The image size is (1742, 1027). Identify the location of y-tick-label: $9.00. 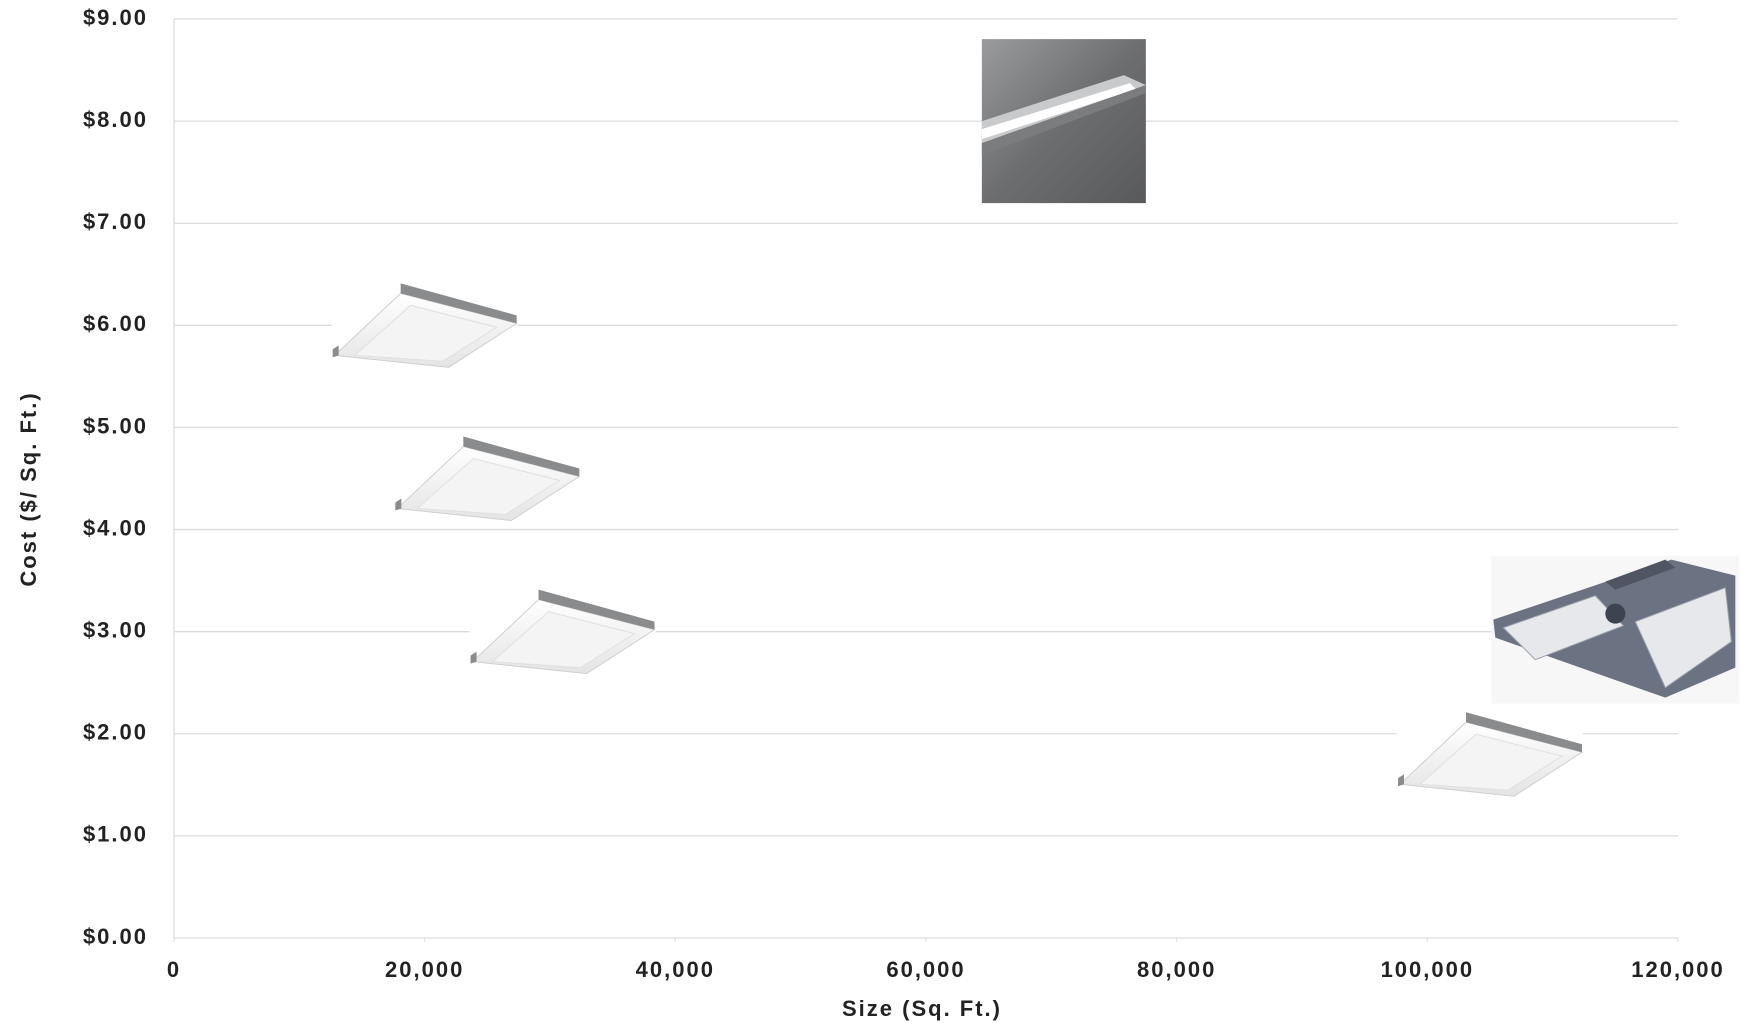
(115, 17).